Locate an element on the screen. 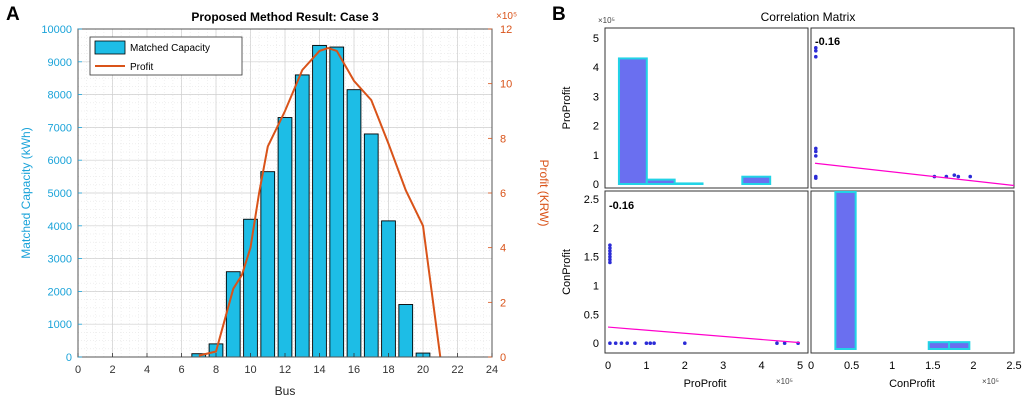 The height and width of the screenshot is (401, 1024). chart-a-xlabel: Bus is located at coordinates (285, 391).